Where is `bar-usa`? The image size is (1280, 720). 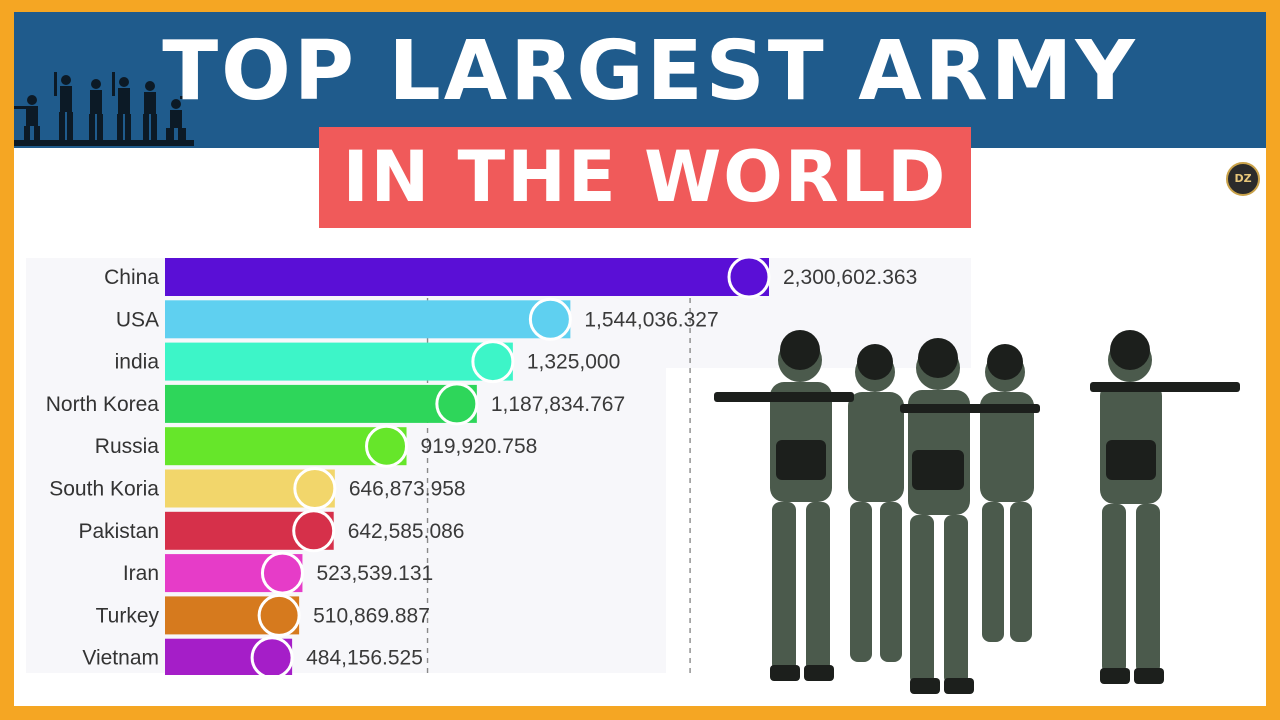
bar-usa is located at coordinates (368, 319).